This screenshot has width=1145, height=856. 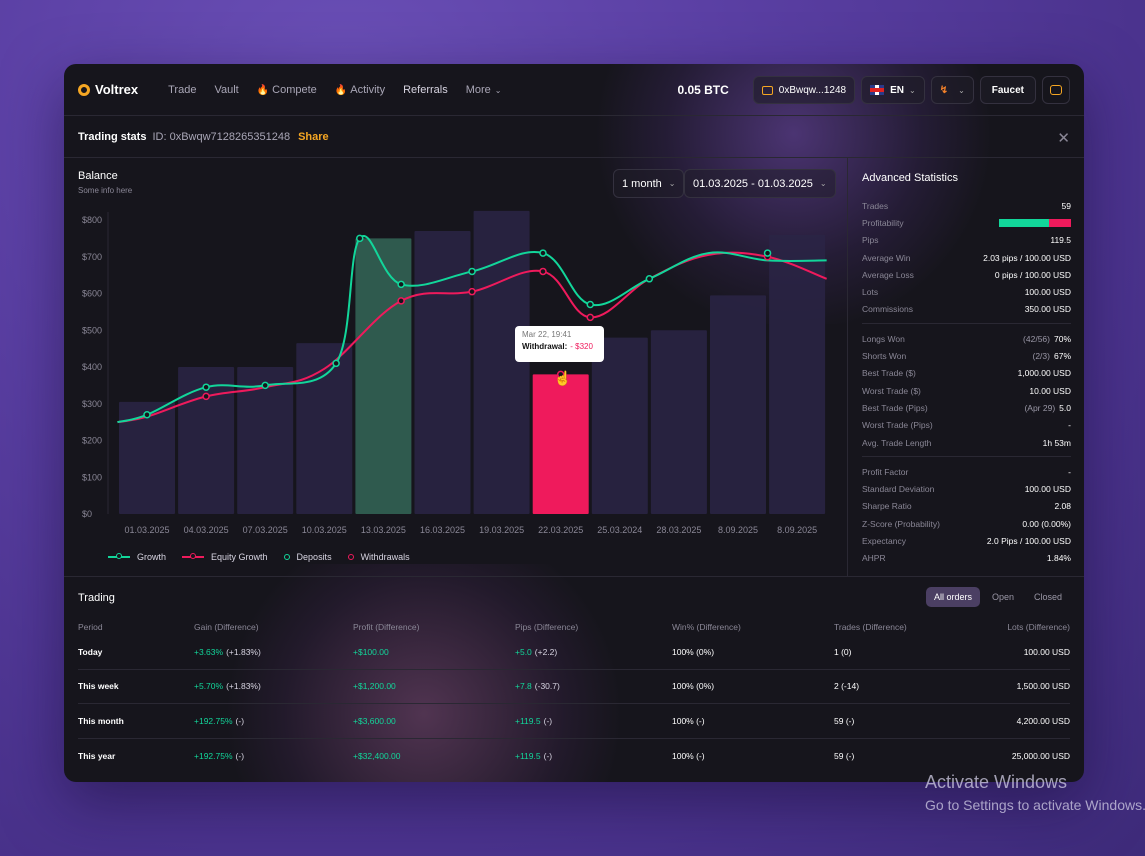 I want to click on y-tick-label: $800, so click(x=92, y=220).